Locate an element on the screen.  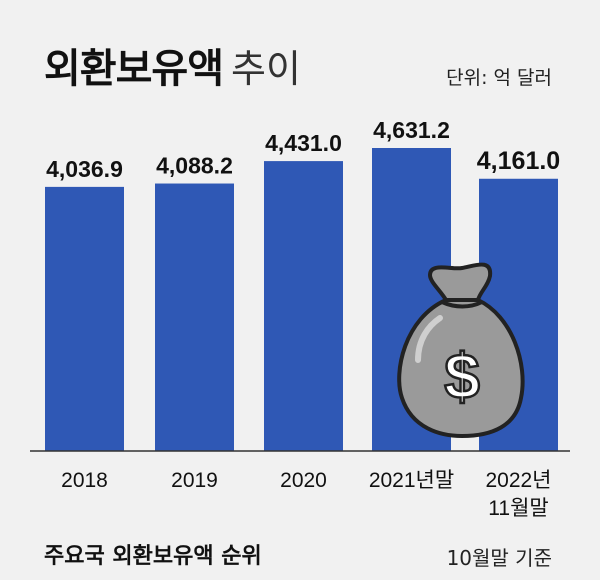
bar-value-label-0: 4,036.9 is located at coordinates (84, 169).